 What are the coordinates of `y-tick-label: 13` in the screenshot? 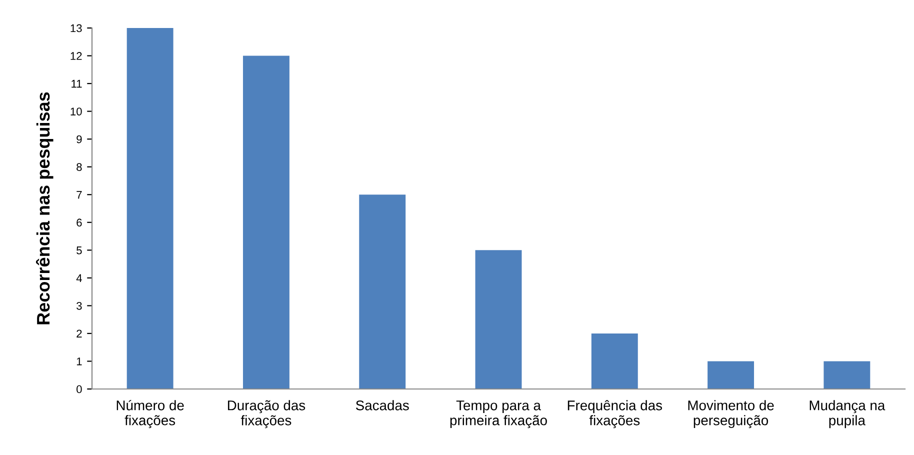 It's located at (76, 28).